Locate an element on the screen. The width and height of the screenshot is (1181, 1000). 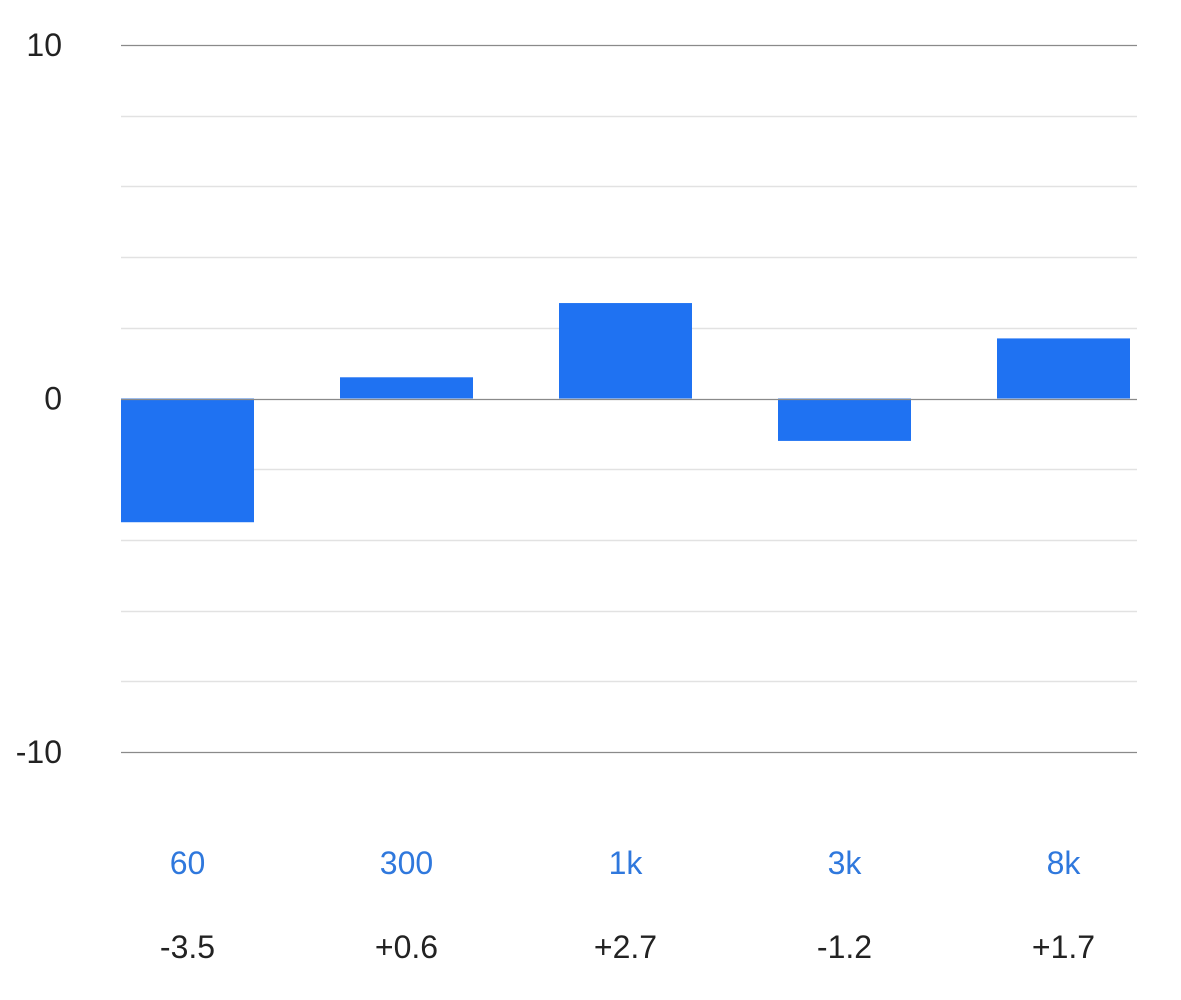
gain-label-1k: +2.7 is located at coordinates (625, 947).